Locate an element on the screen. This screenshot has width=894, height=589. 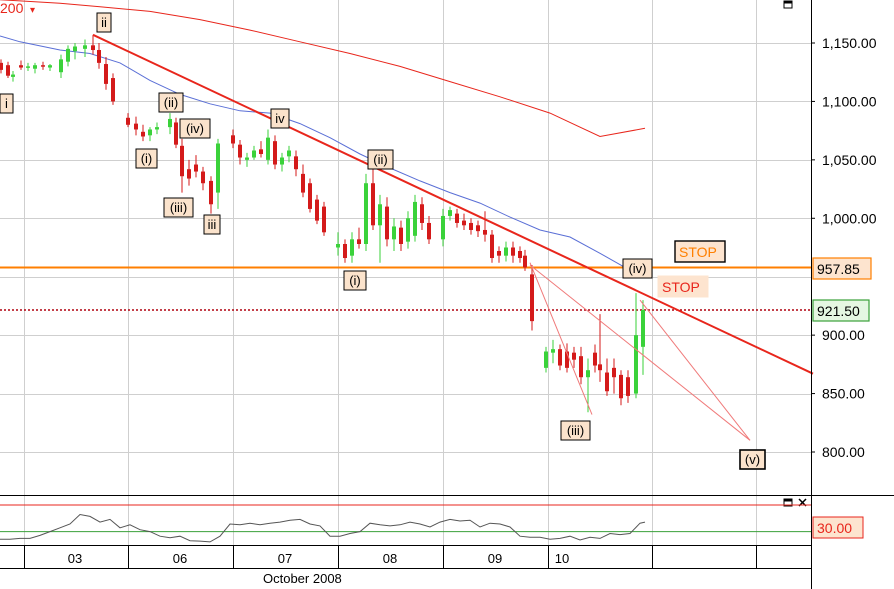
maximize-icon is located at coordinates (788, 4).